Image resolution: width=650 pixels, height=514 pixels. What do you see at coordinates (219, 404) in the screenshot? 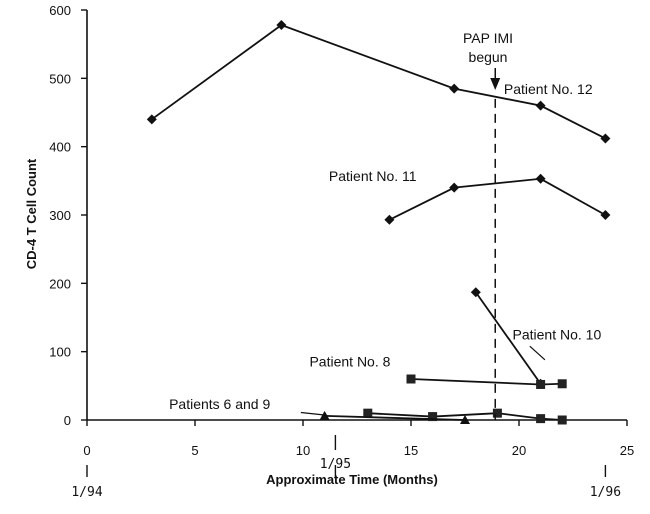
I see `series-annotation: Patients 6 and 9` at bounding box center [219, 404].